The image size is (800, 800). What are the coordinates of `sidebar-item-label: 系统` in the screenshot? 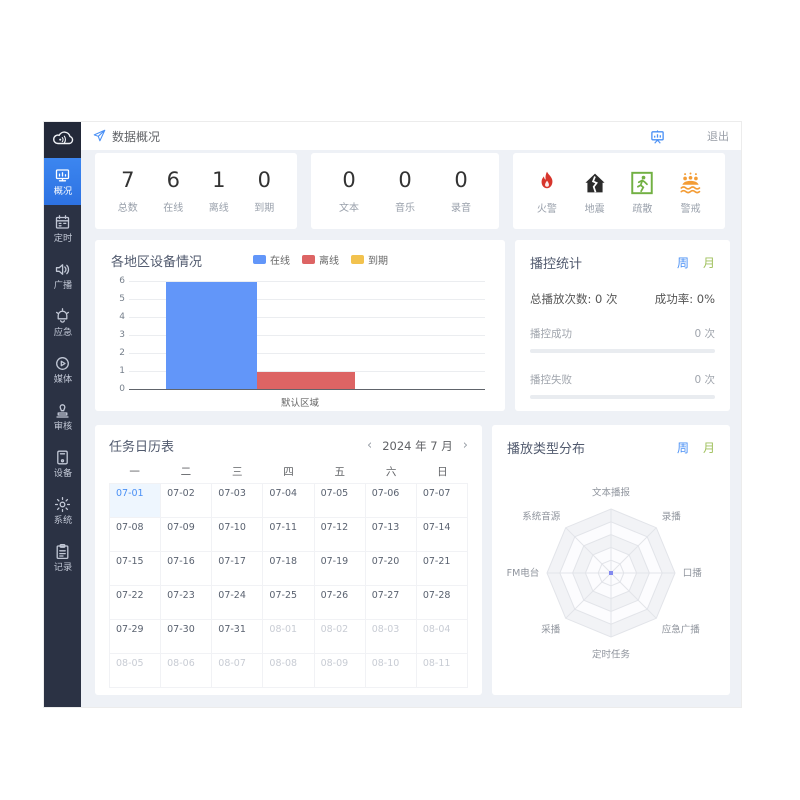 It's located at (62, 520).